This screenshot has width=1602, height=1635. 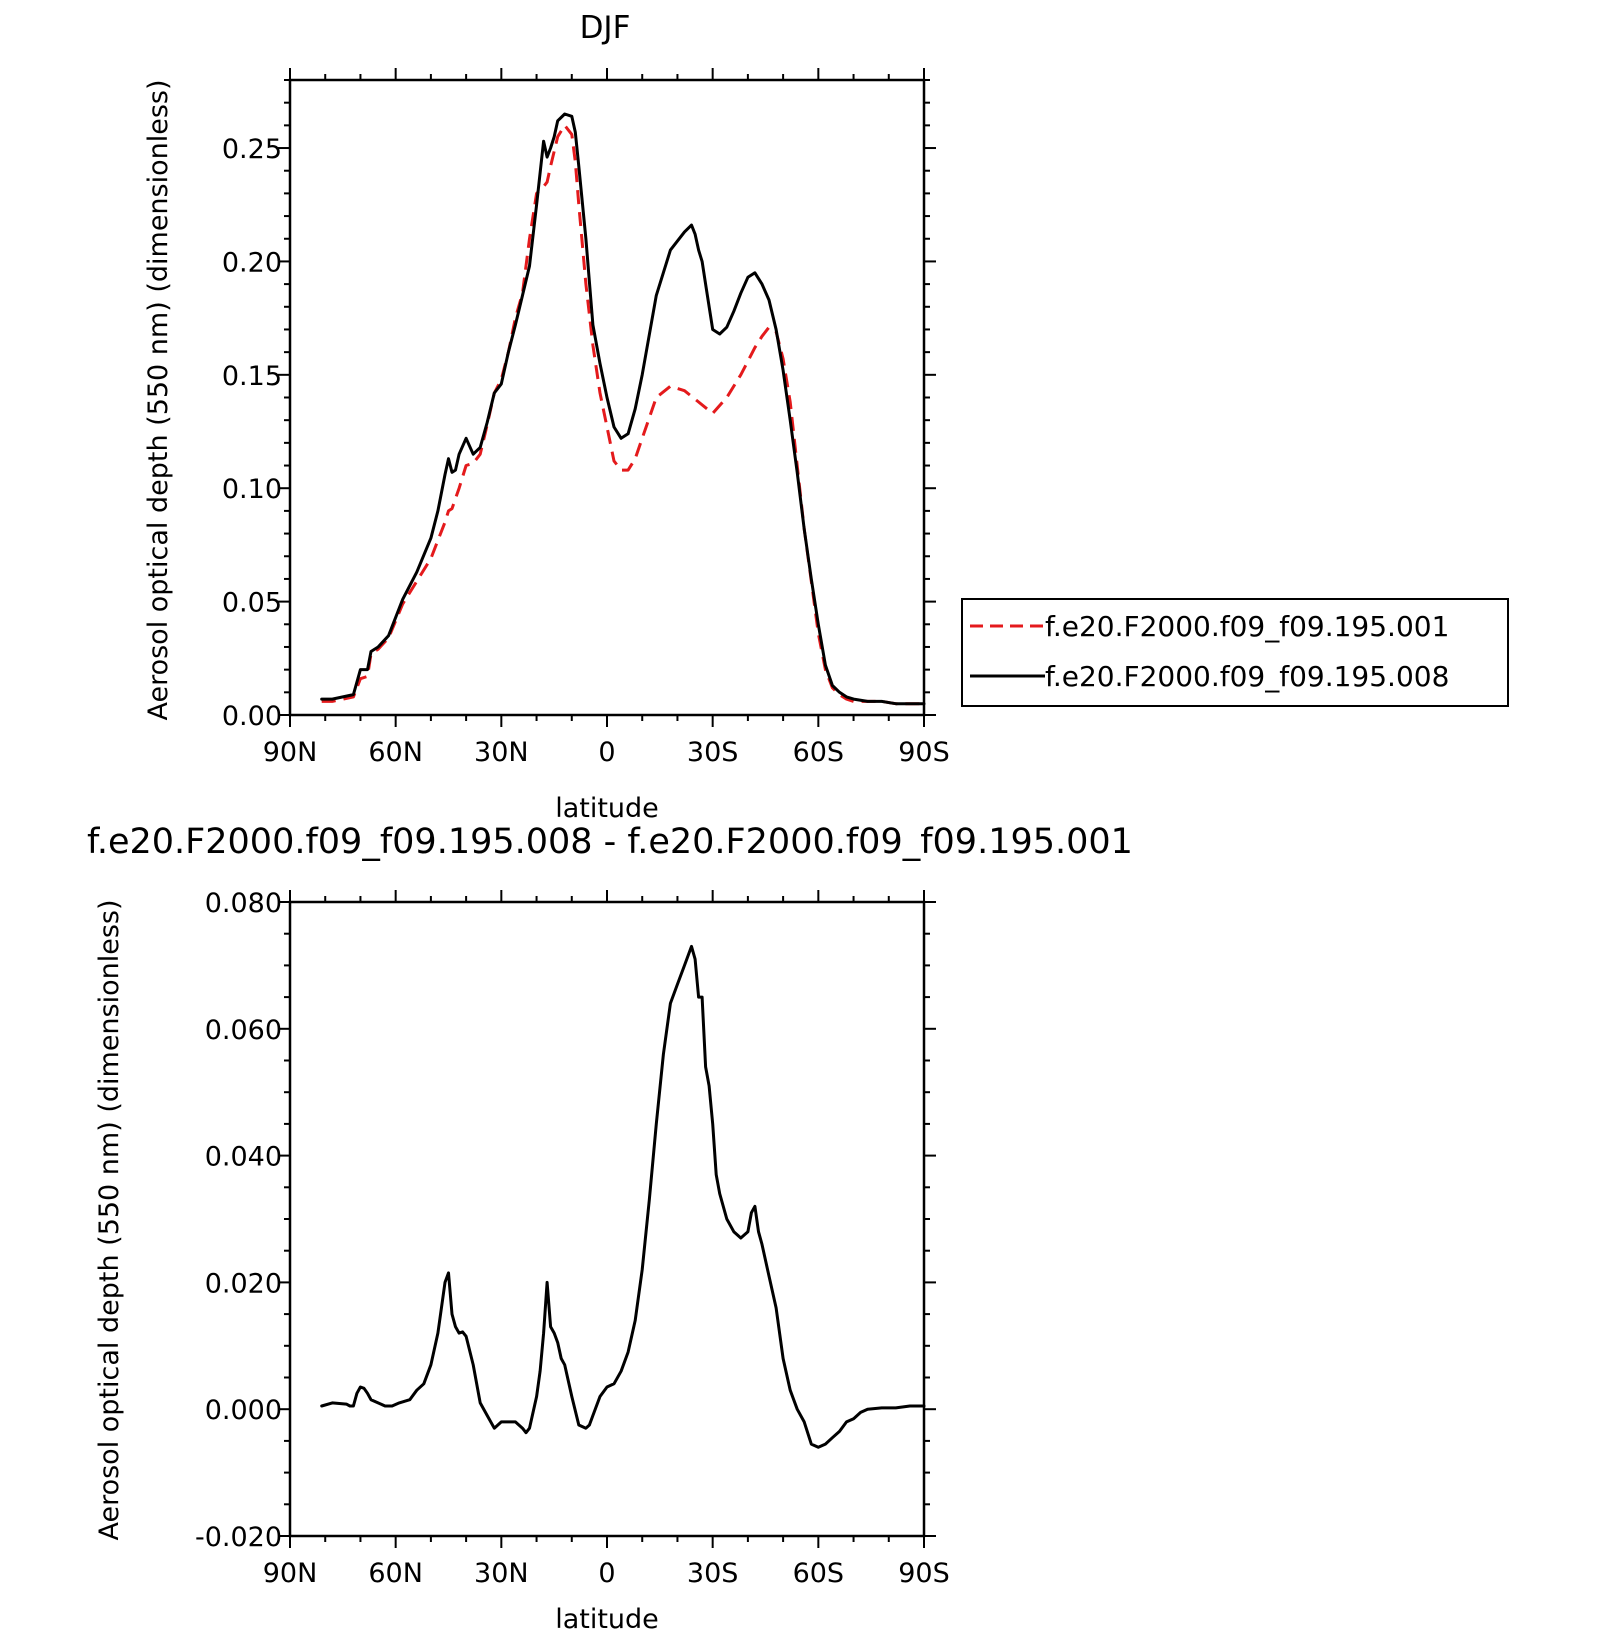 I want to click on legend-label-series-1: f.e20.F2000.f09_f09.195.001, so click(x=1247, y=626).